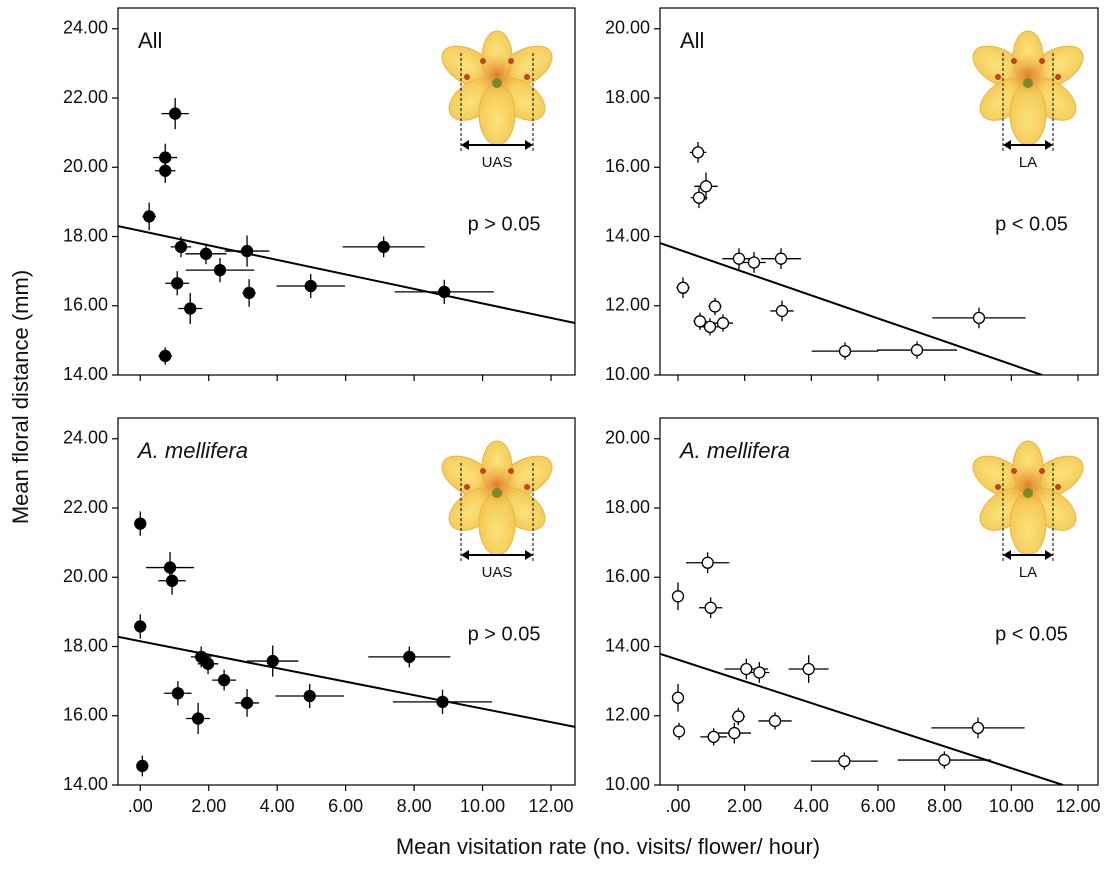  I want to click on x-tick-label: 8.00, so click(944, 806).